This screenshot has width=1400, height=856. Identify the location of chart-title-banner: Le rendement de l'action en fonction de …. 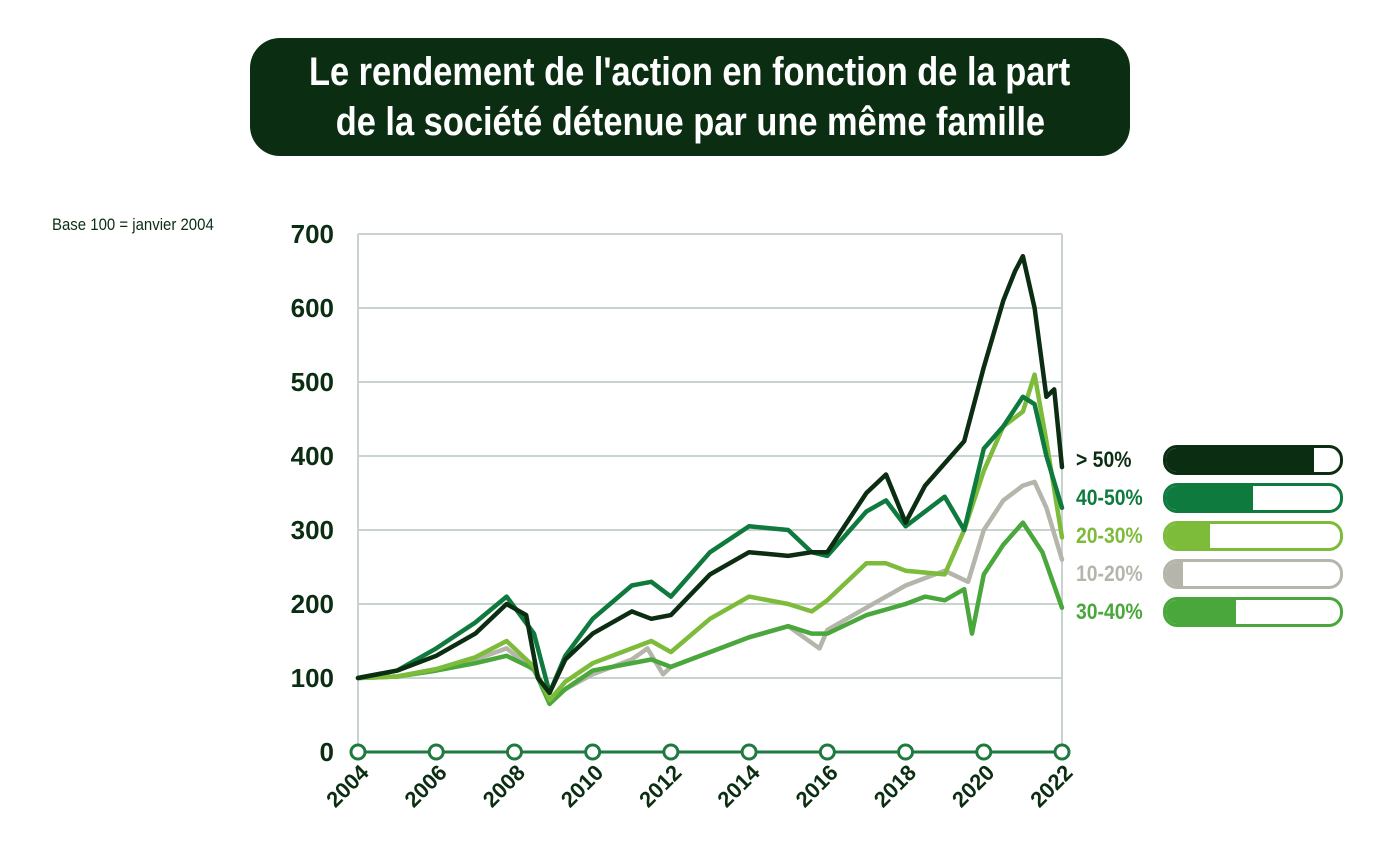
(690, 97).